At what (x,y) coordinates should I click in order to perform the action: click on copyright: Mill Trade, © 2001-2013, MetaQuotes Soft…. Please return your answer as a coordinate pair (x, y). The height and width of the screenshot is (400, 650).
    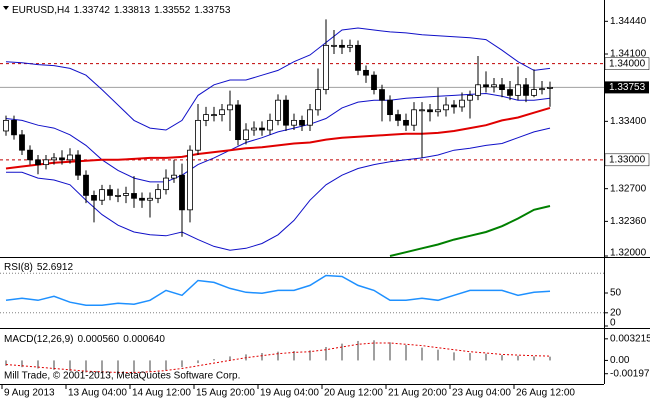
    Looking at the image, I should click on (122, 376).